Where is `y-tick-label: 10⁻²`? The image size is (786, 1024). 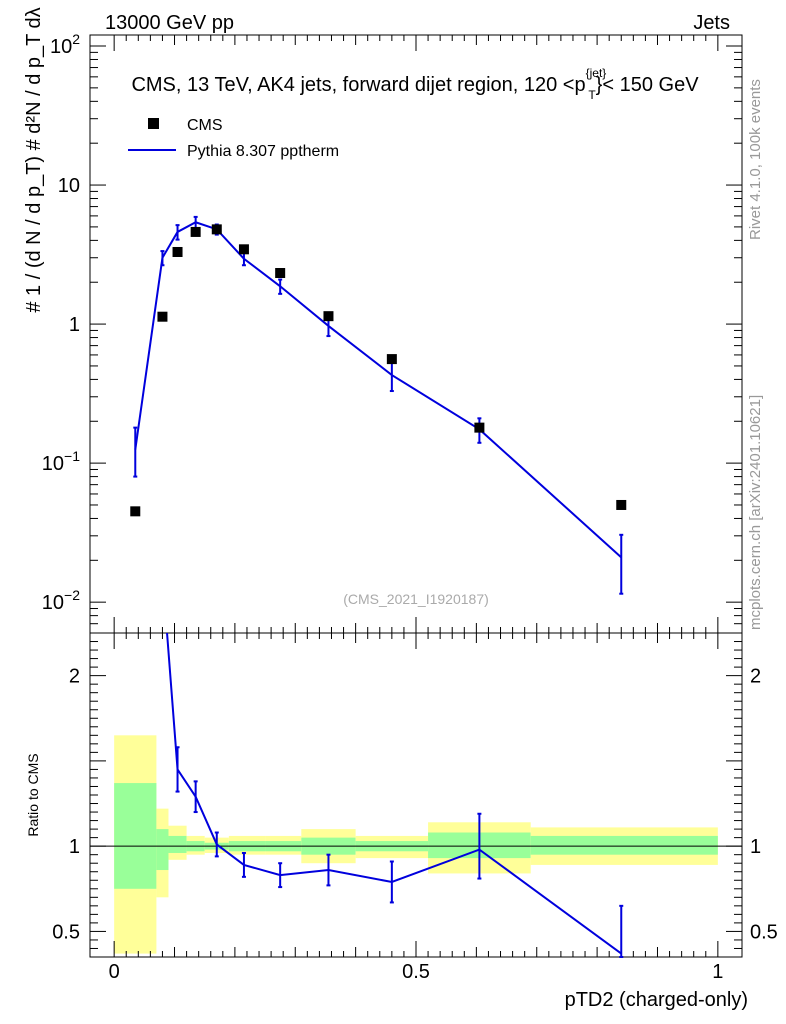 y-tick-label: 10⁻² is located at coordinates (61, 600).